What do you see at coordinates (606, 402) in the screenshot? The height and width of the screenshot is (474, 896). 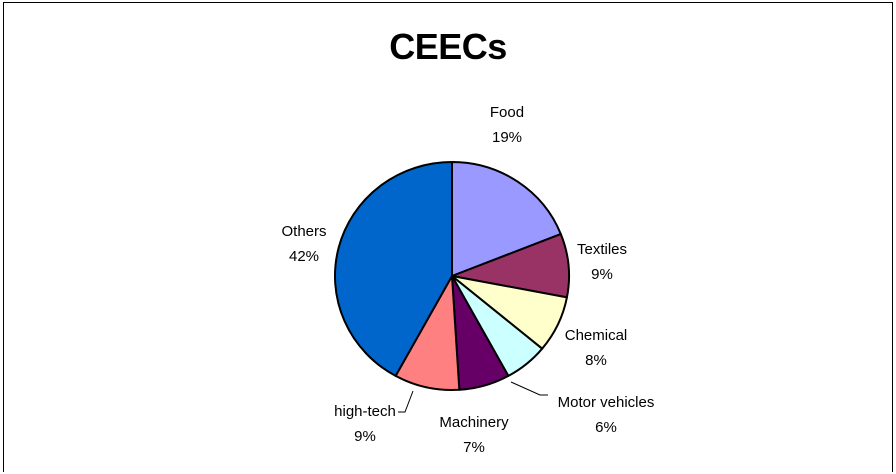 I see `slice-label: Motor vehicles` at bounding box center [606, 402].